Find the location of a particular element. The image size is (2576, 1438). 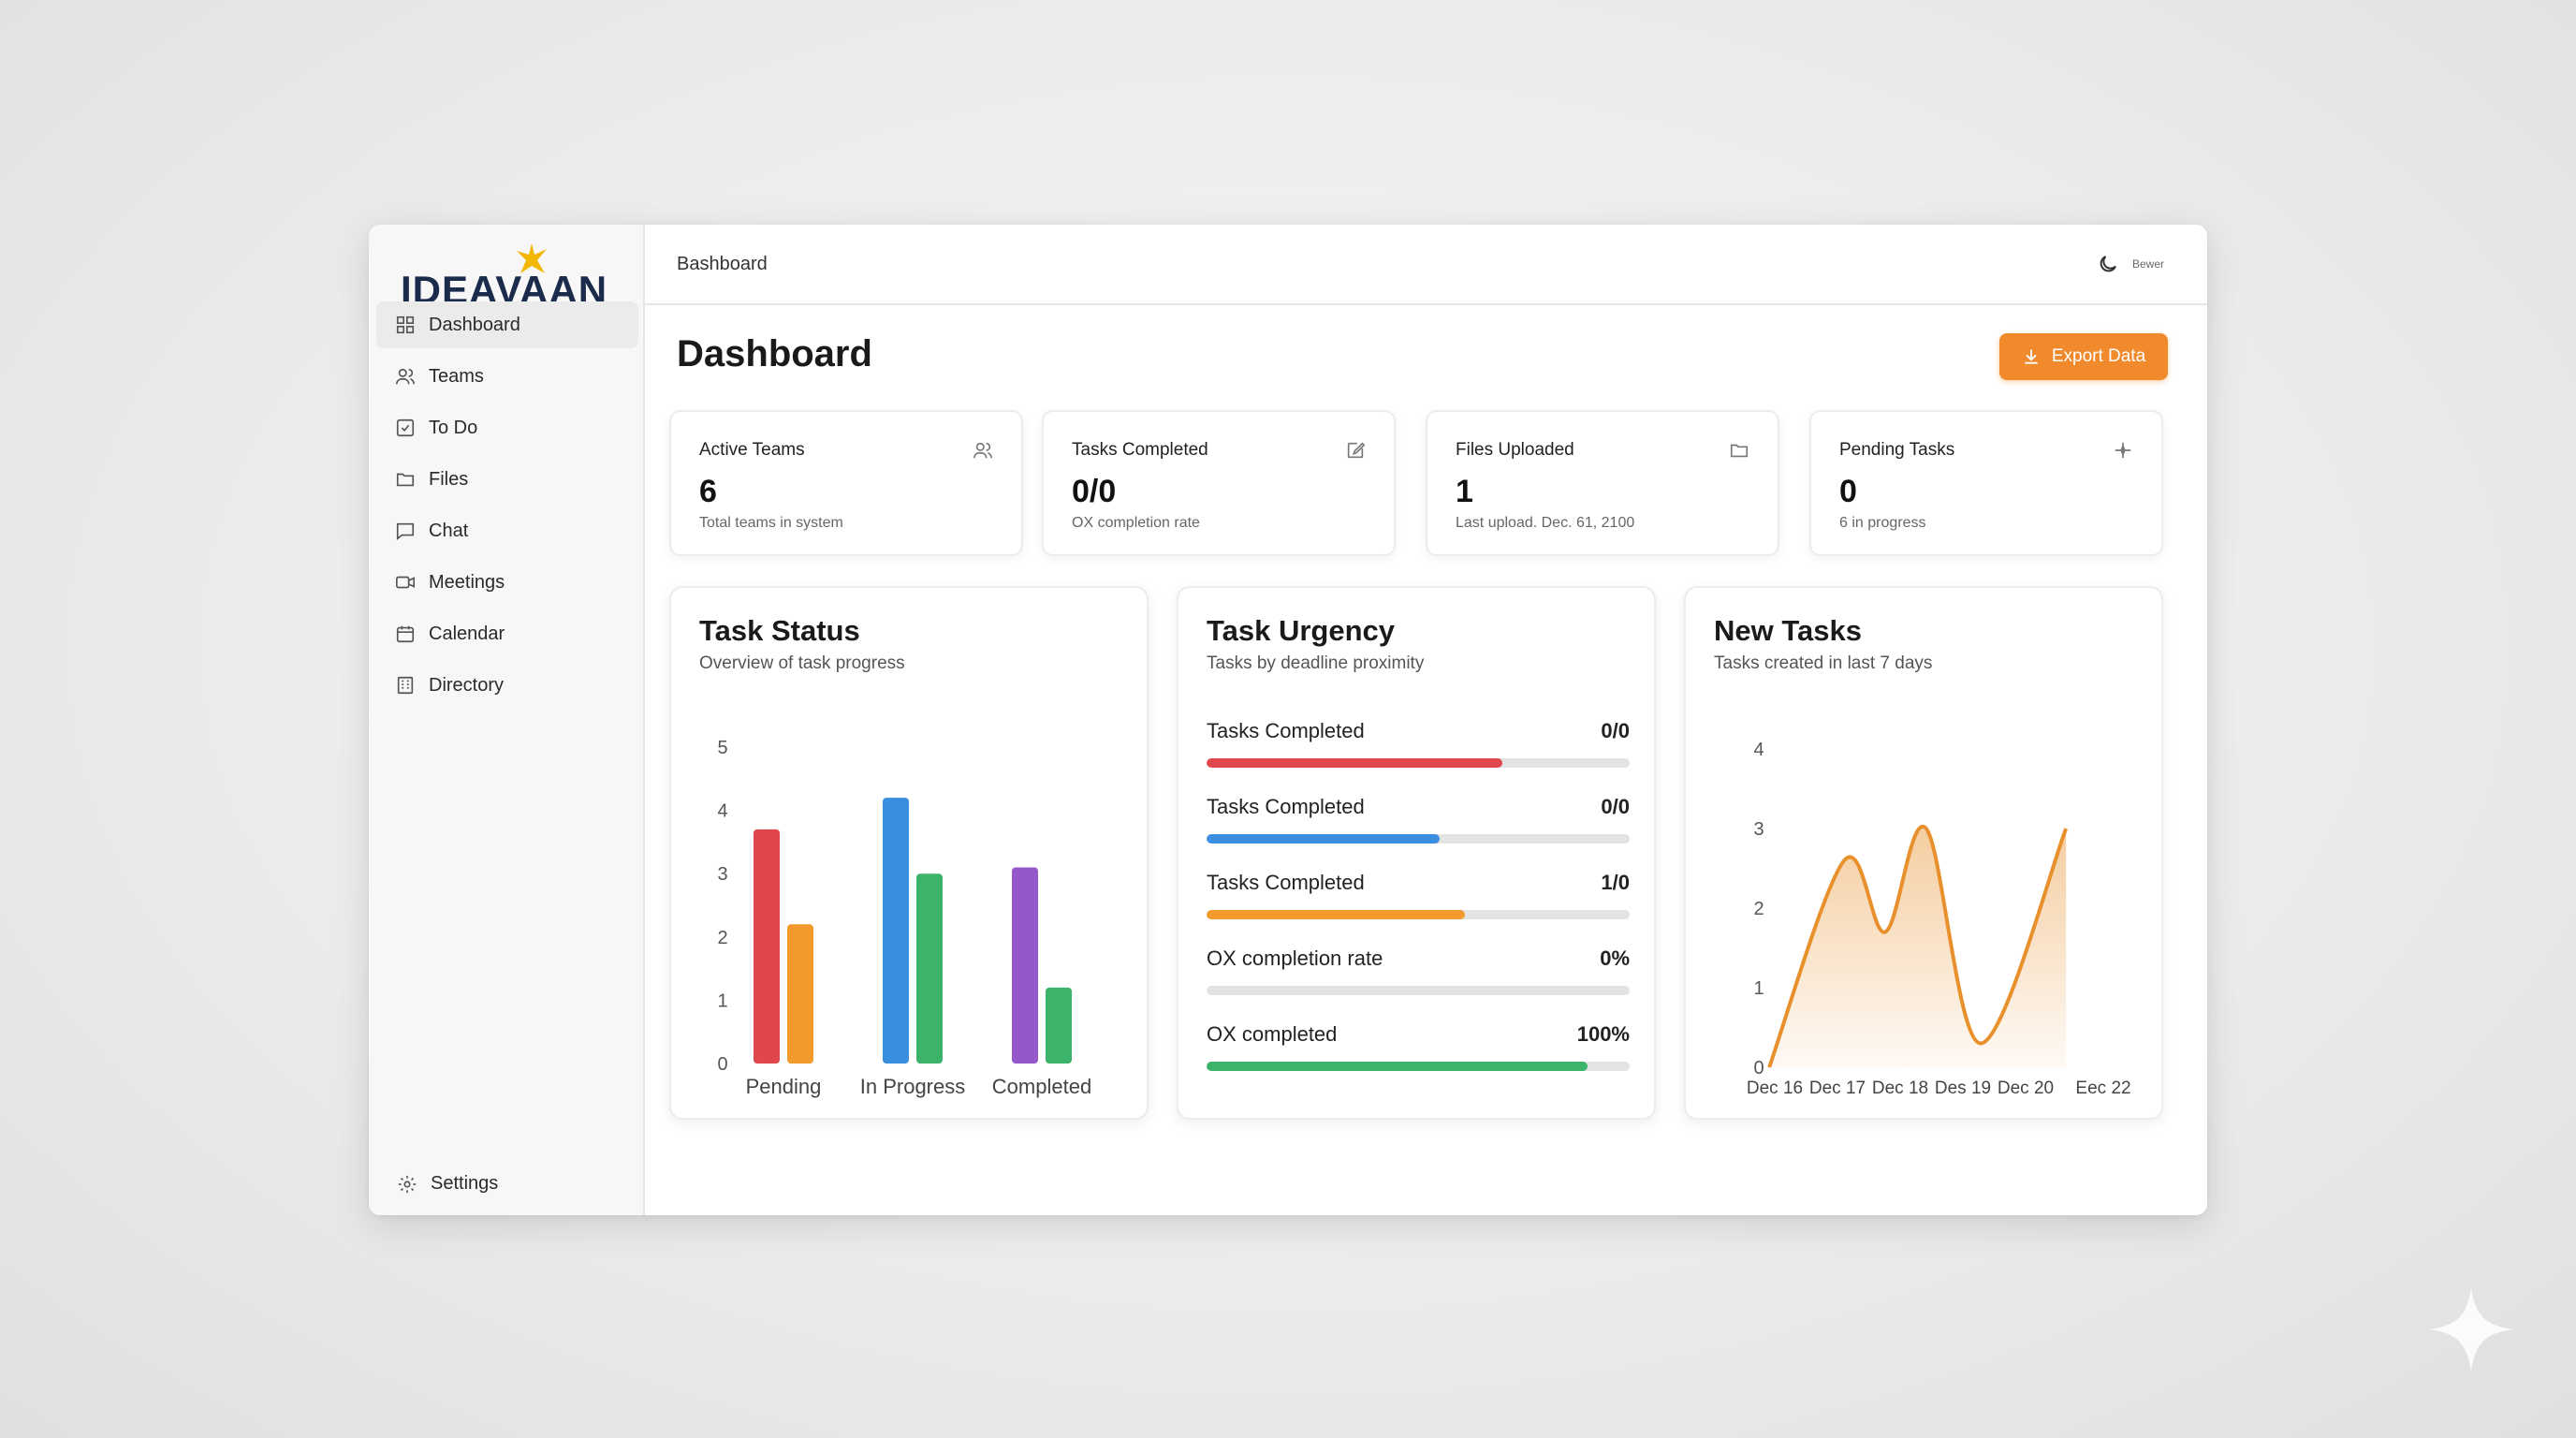

x-tick-label: Dec 17 is located at coordinates (1837, 1088).